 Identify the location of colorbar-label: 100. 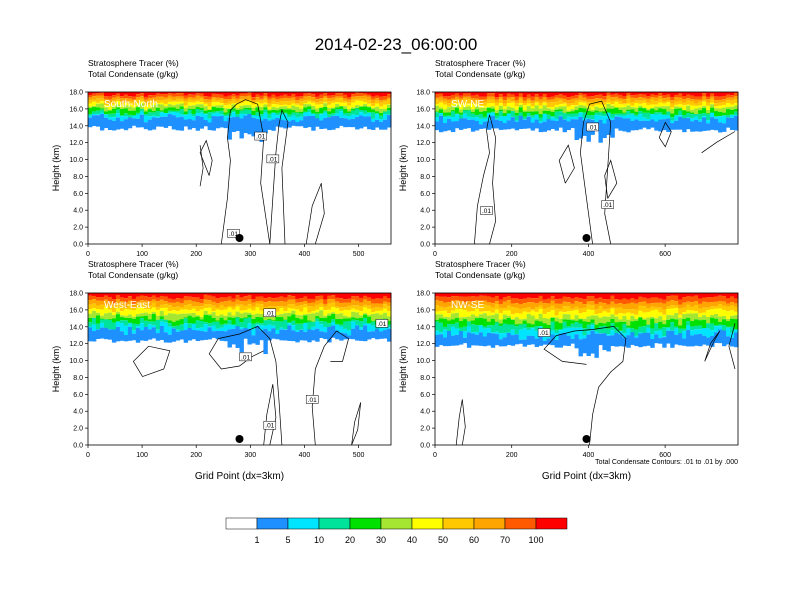
(535, 540).